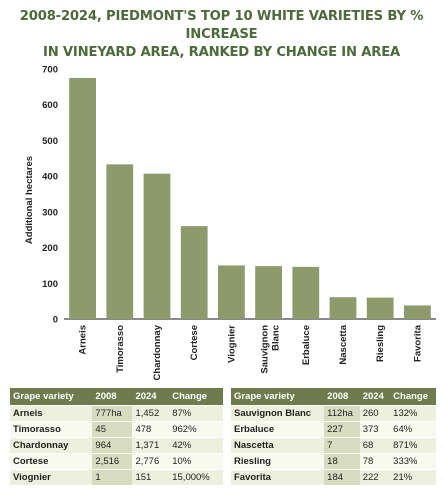 The width and height of the screenshot is (443, 500). Describe the element at coordinates (375, 461) in the screenshot. I see `table-cell: 78` at that location.